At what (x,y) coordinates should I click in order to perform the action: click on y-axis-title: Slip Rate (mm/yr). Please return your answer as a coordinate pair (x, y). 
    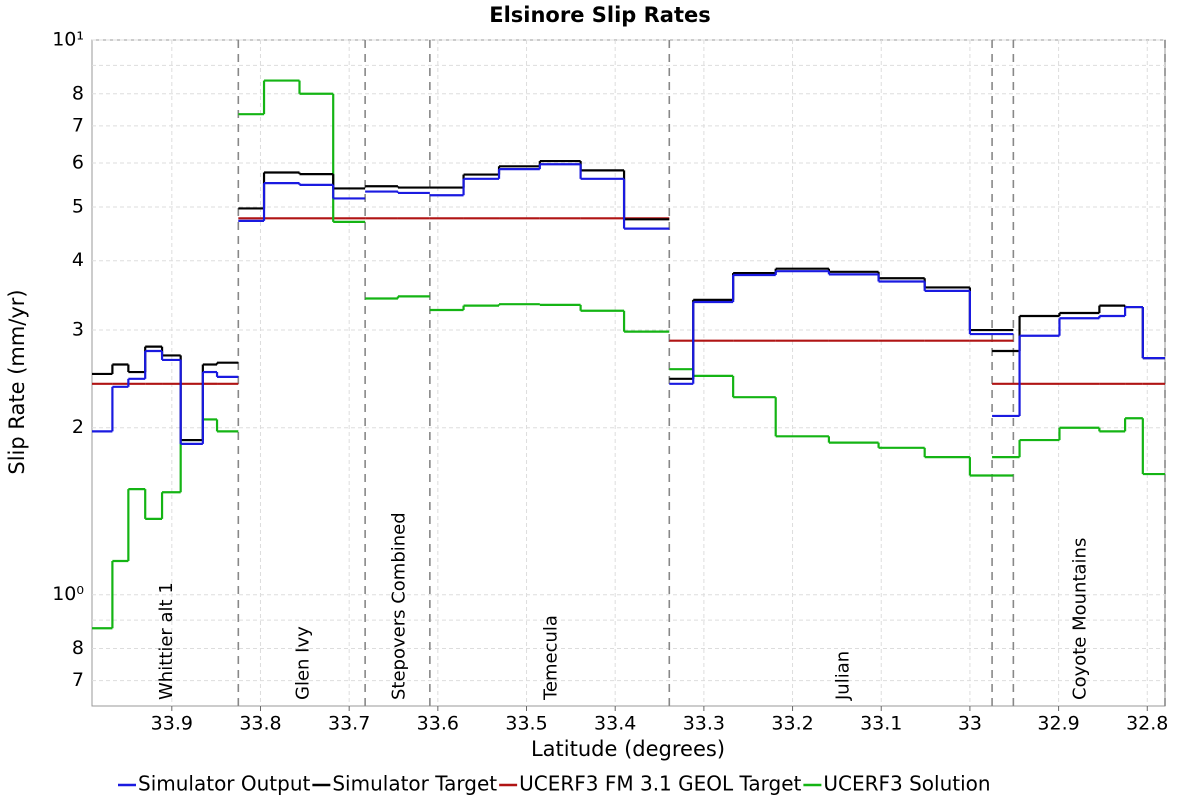
    Looking at the image, I should click on (17, 381).